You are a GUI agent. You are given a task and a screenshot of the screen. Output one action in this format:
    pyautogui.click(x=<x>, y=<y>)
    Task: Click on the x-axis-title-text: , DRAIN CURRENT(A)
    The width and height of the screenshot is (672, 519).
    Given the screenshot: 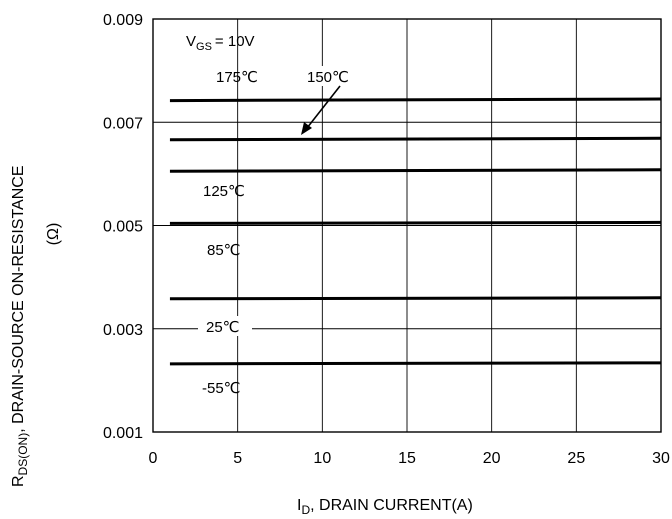 What is the action you would take?
    pyautogui.click(x=391, y=505)
    